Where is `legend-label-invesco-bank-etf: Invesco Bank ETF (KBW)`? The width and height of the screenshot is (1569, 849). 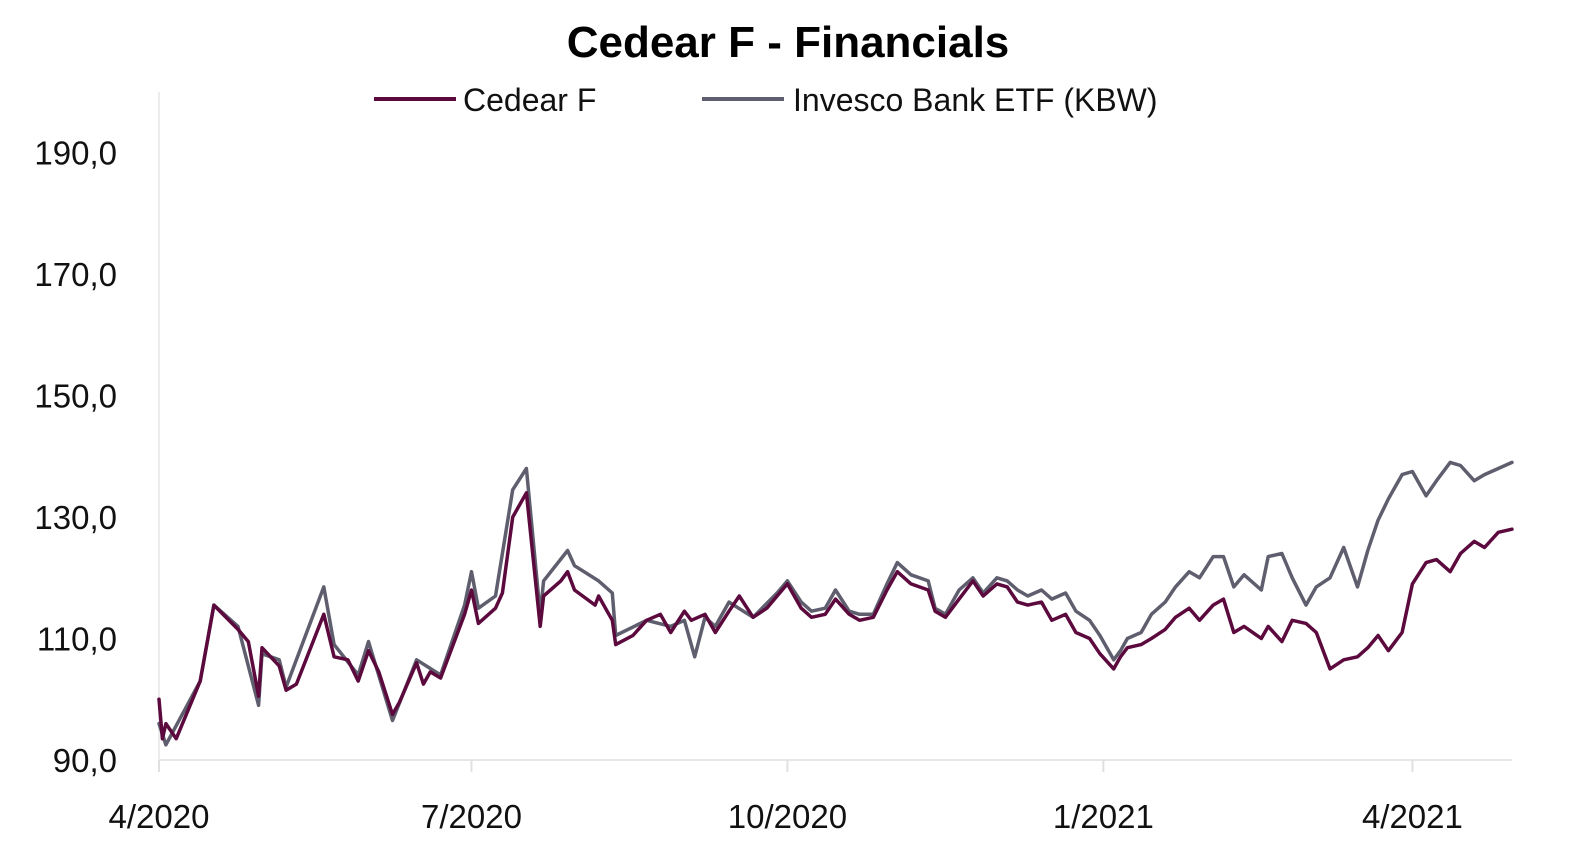 legend-label-invesco-bank-etf: Invesco Bank ETF (KBW) is located at coordinates (975, 100).